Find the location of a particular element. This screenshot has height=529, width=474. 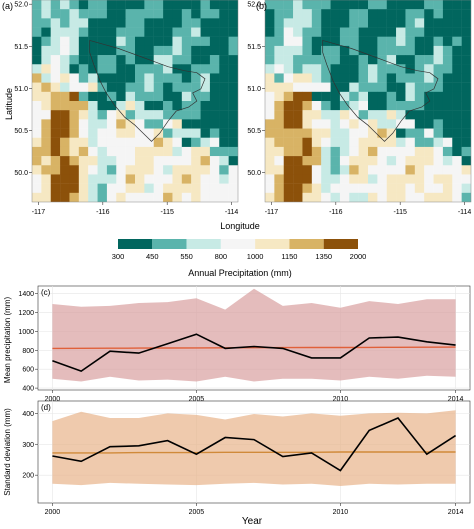

x-tick-label: 2010 is located at coordinates (341, 512).